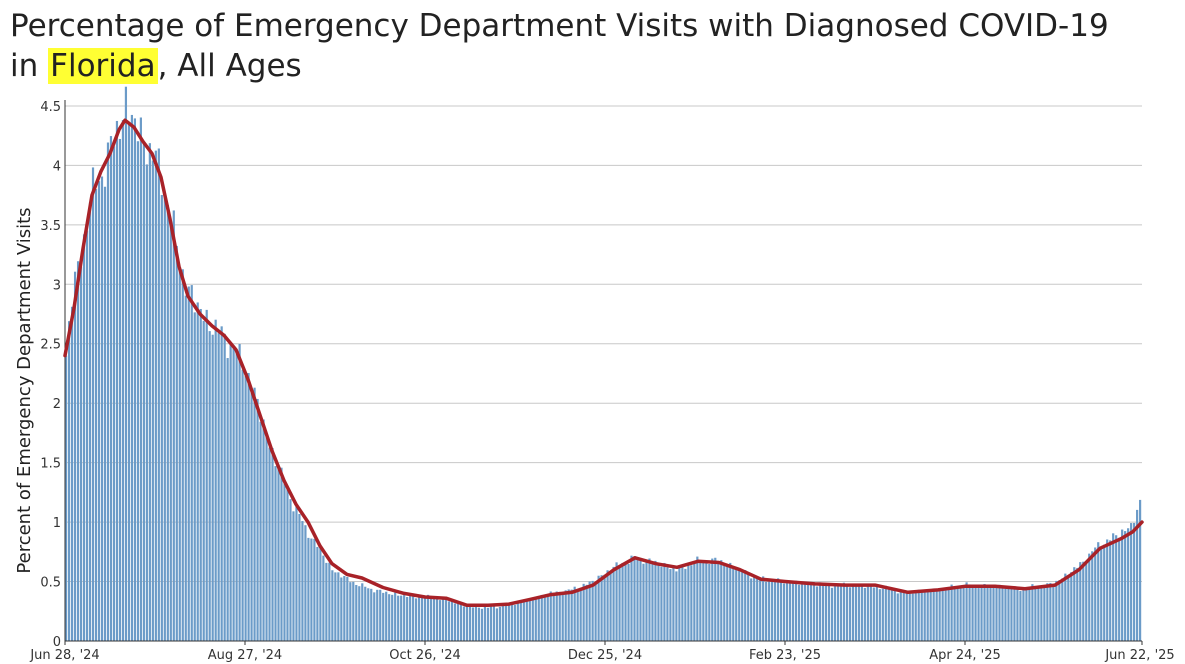 The height and width of the screenshot is (664, 1185). Describe the element at coordinates (965, 655) in the screenshot. I see `x-tick-label: Apr 24, '25` at that location.